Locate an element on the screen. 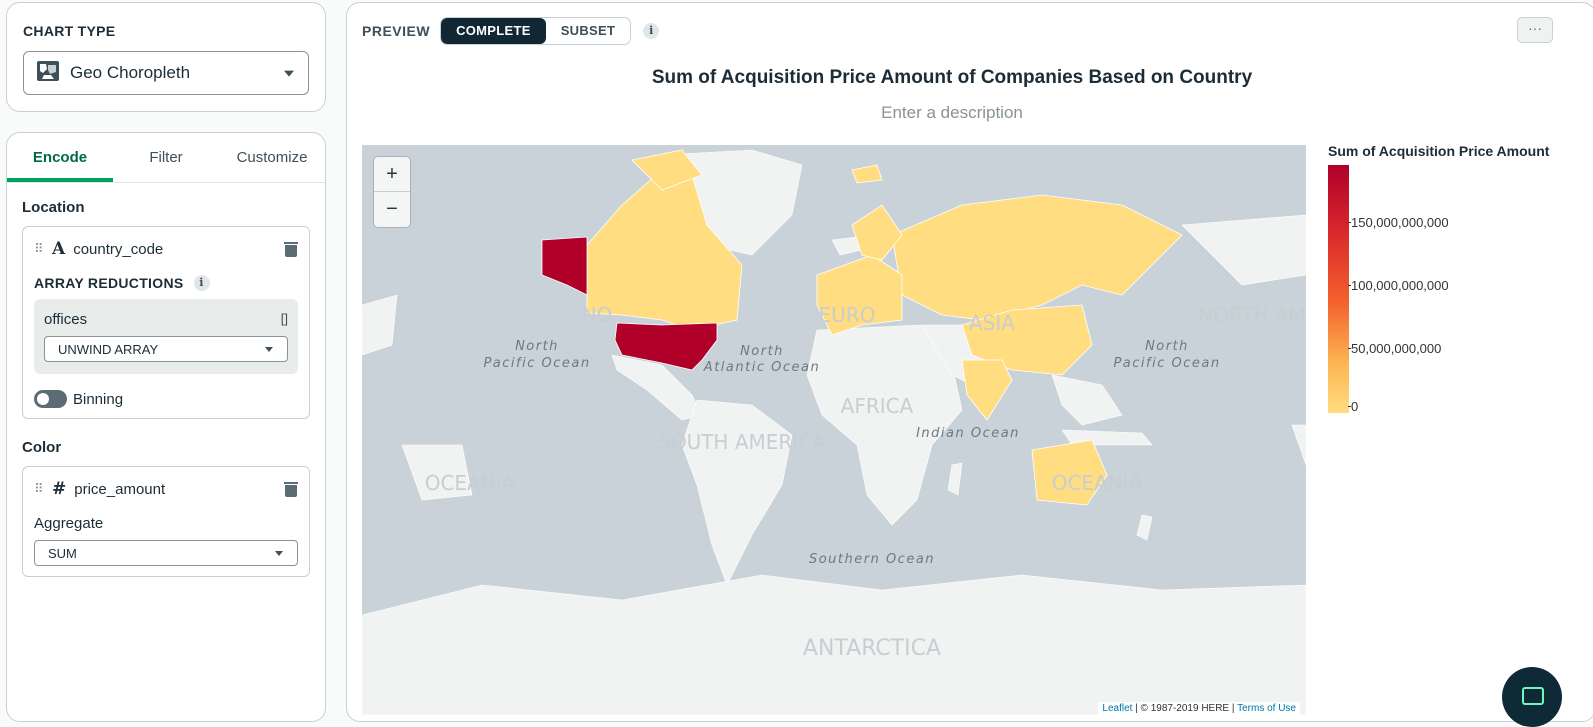  legend-tick-50b: 50,000,000,000 is located at coordinates (1394, 348).